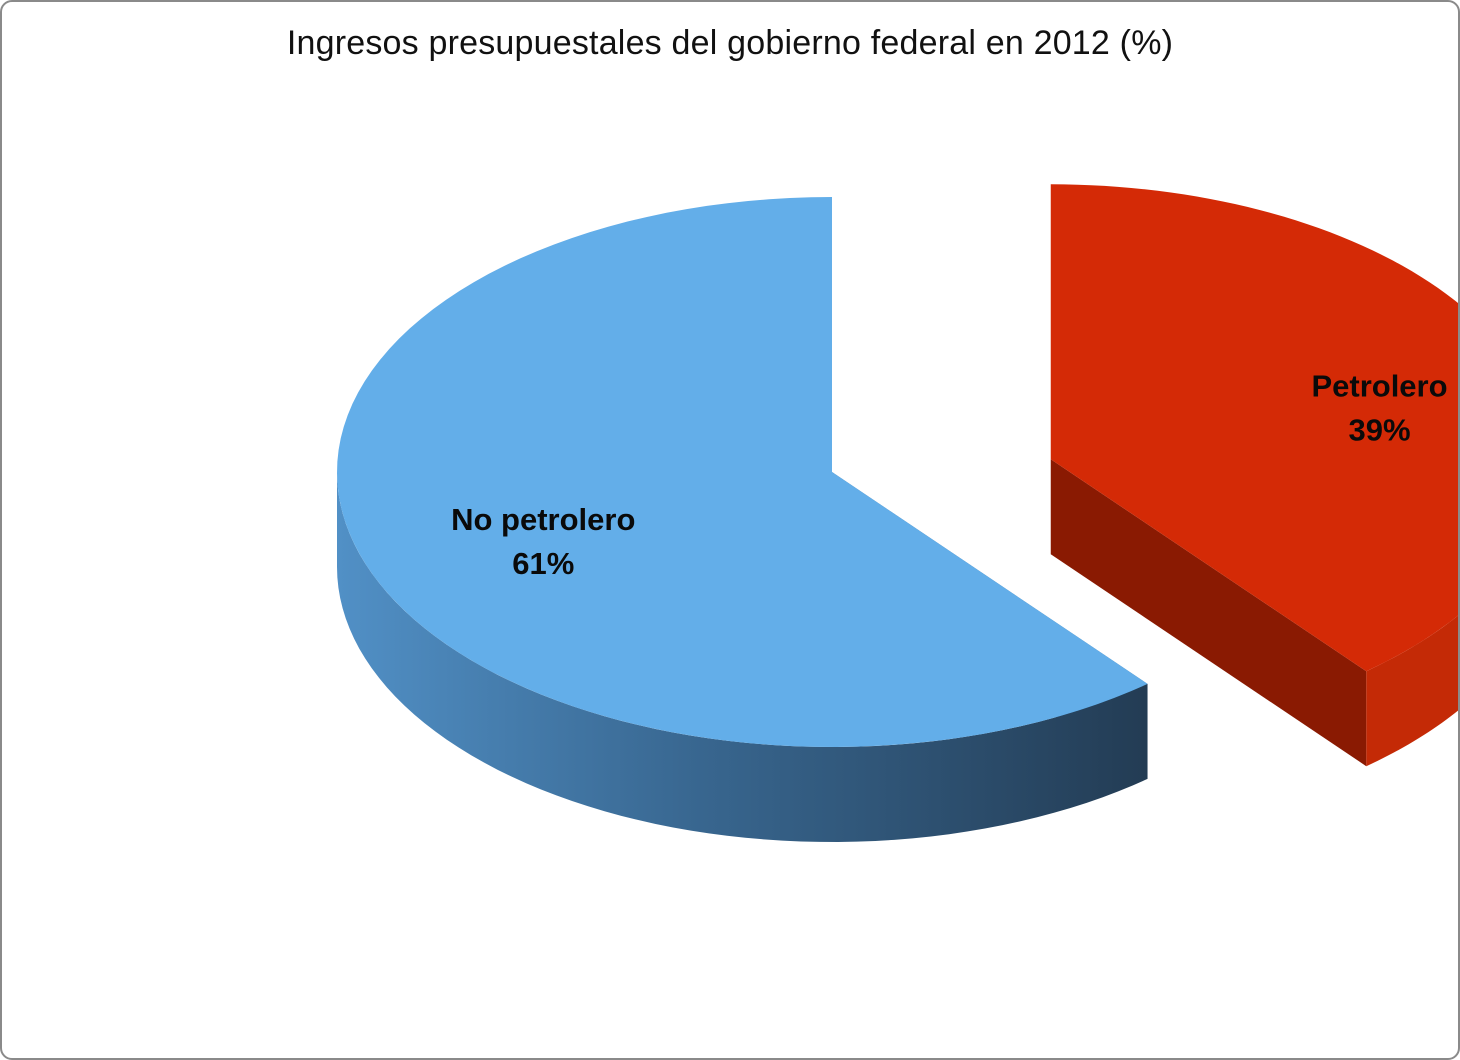  What do you see at coordinates (1412, 691) in the screenshot?
I see `slice-side` at bounding box center [1412, 691].